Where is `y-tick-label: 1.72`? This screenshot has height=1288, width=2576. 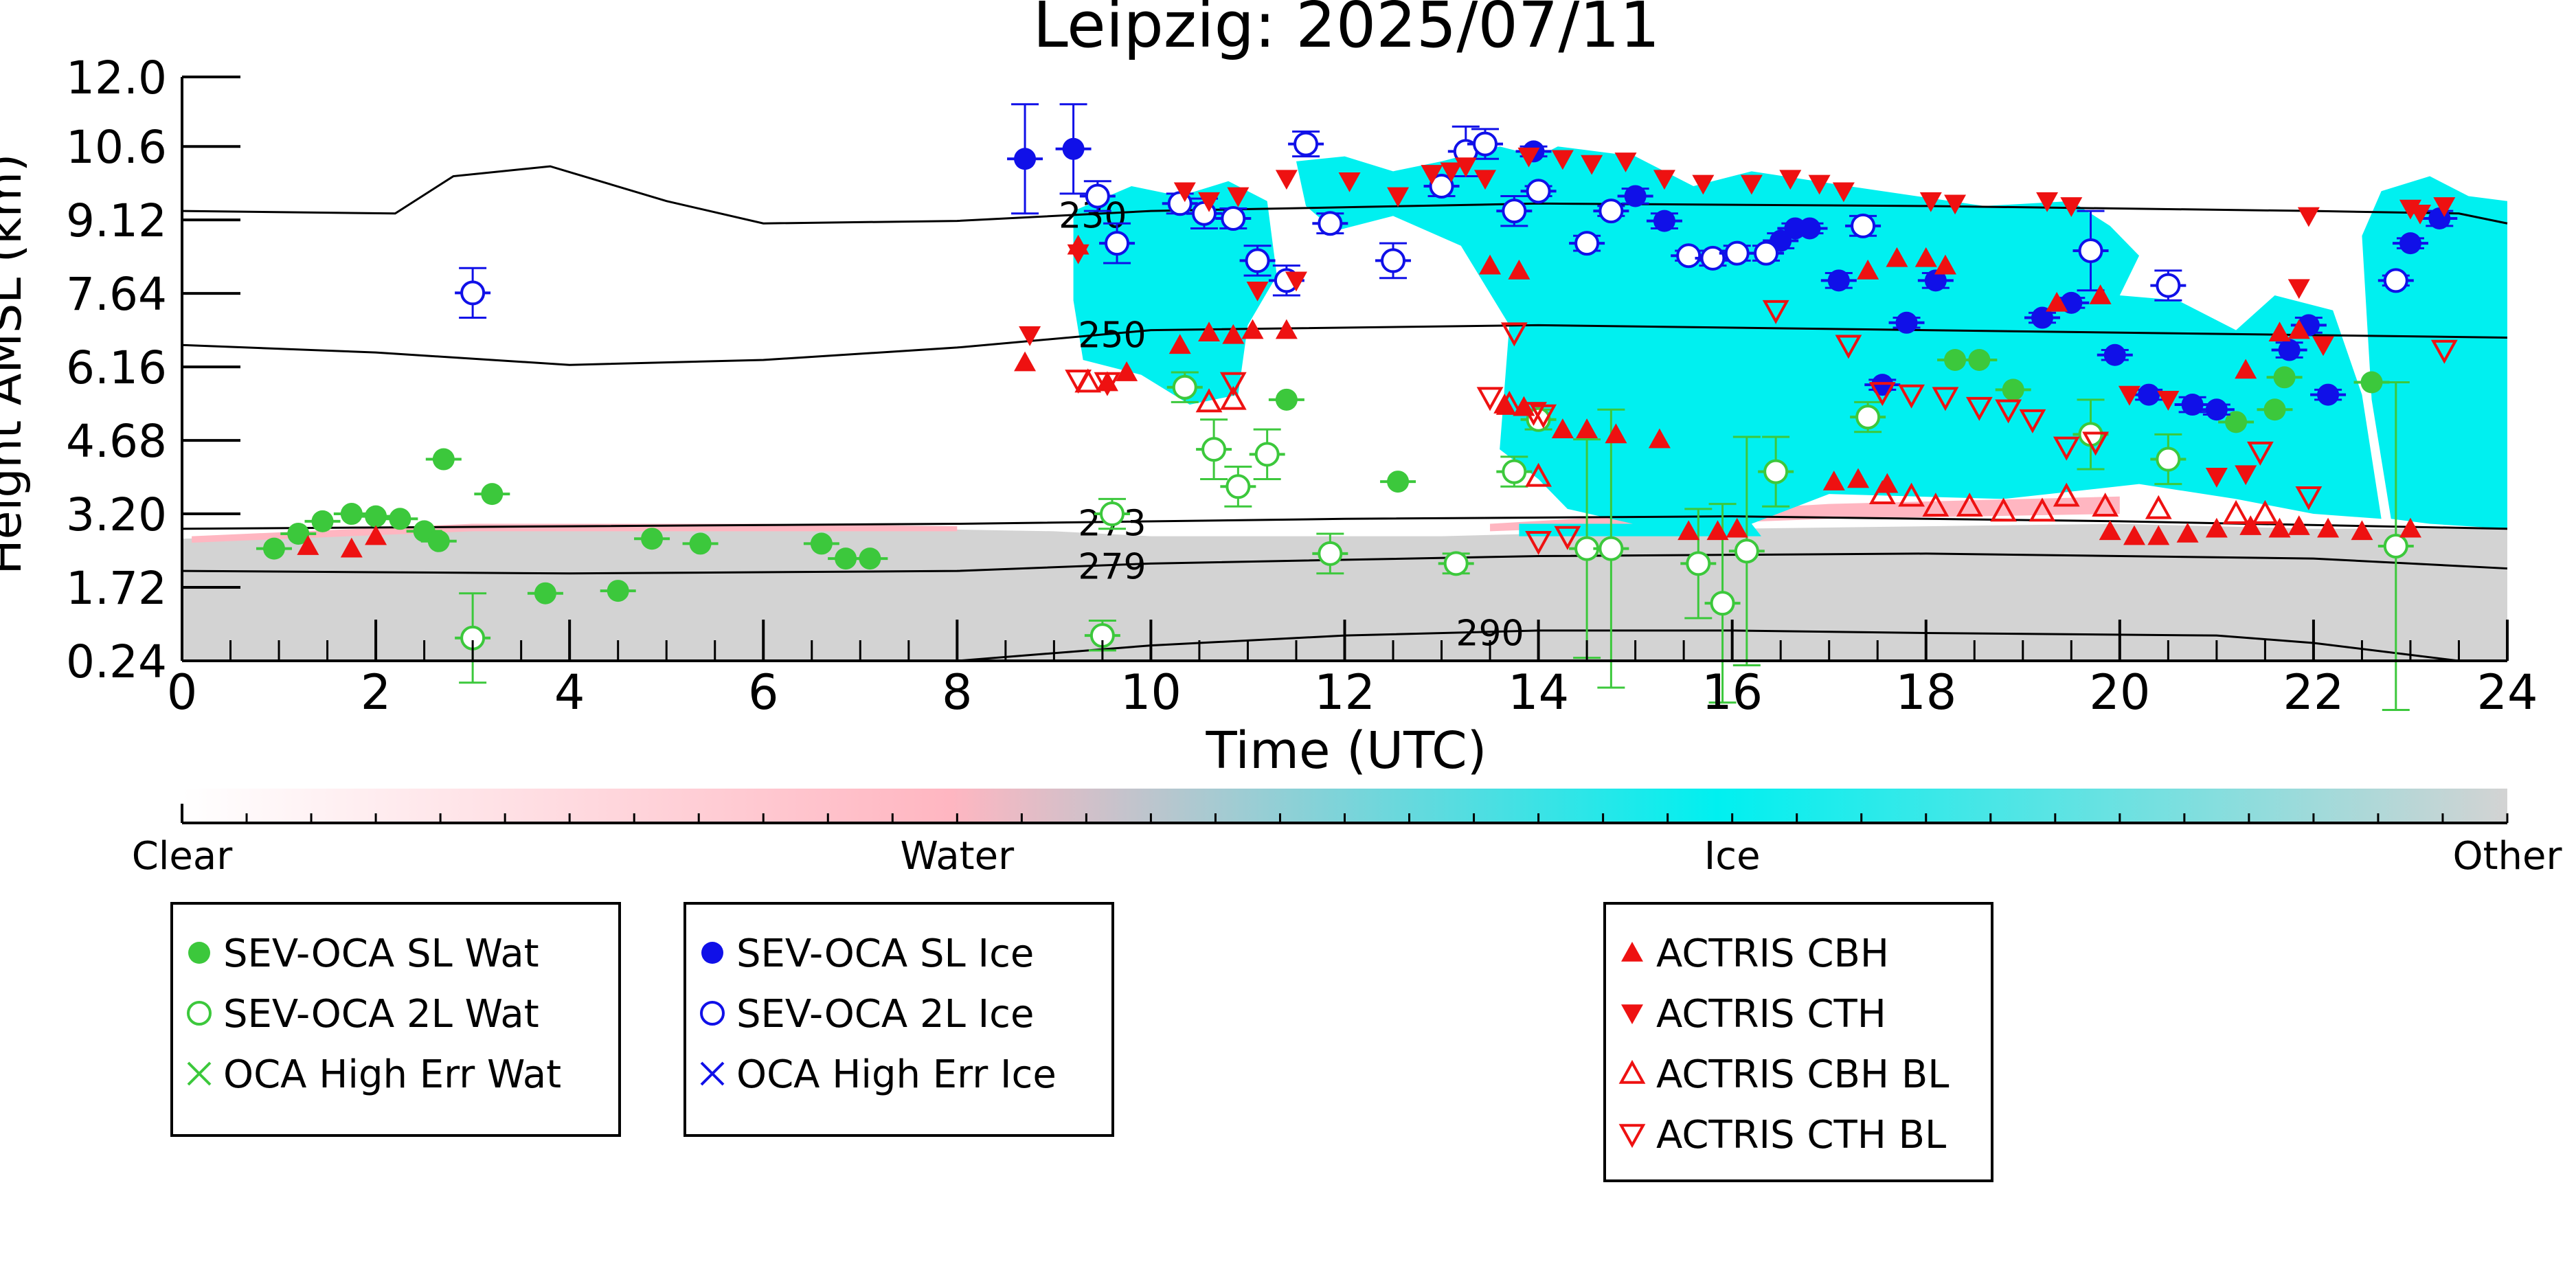 y-tick-label: 1.72 is located at coordinates (116, 588).